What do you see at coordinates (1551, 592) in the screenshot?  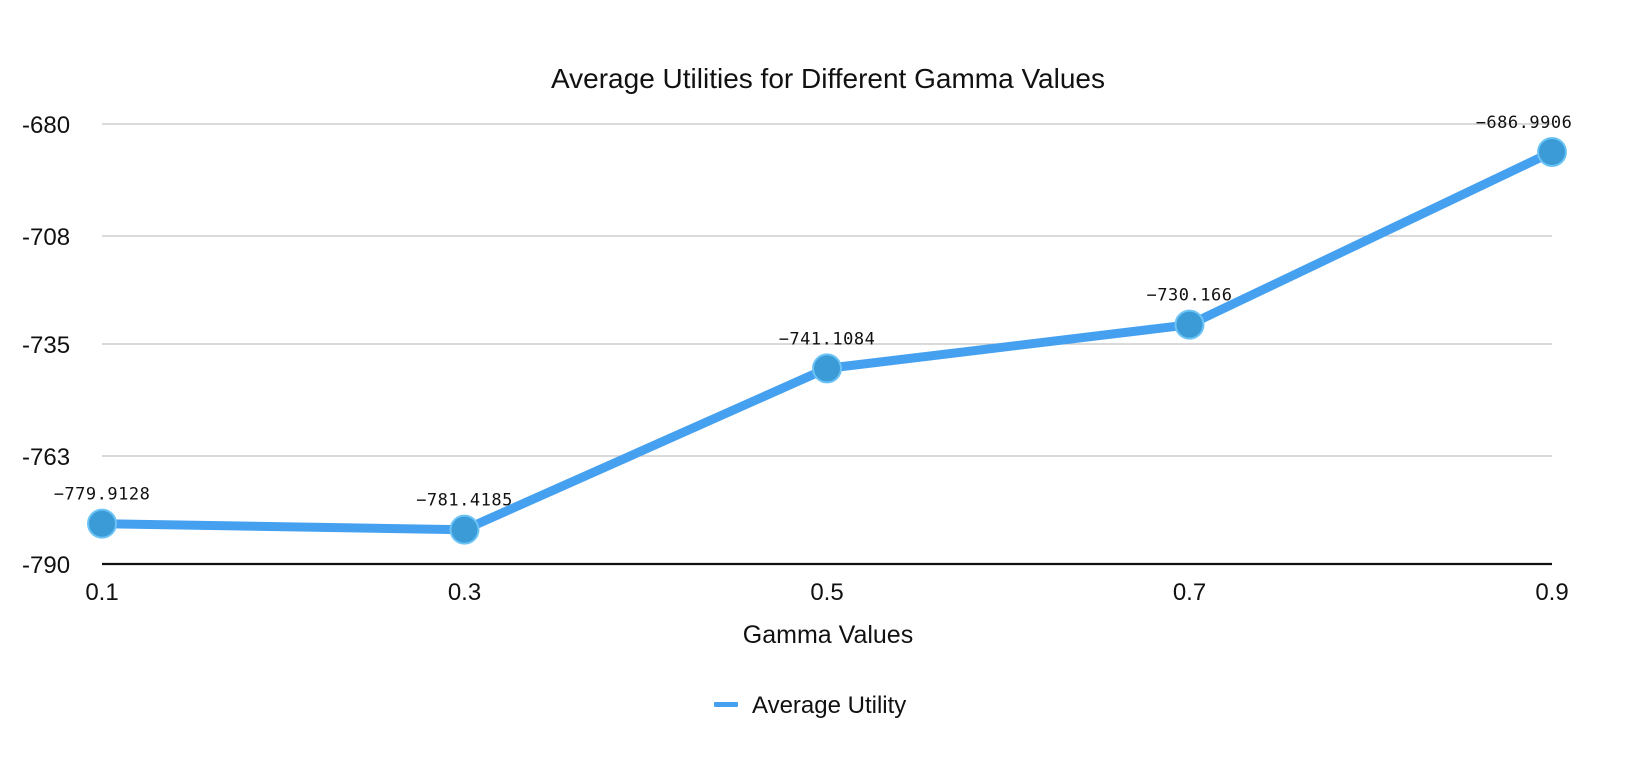 I see `x-tick-label: 0.9` at bounding box center [1551, 592].